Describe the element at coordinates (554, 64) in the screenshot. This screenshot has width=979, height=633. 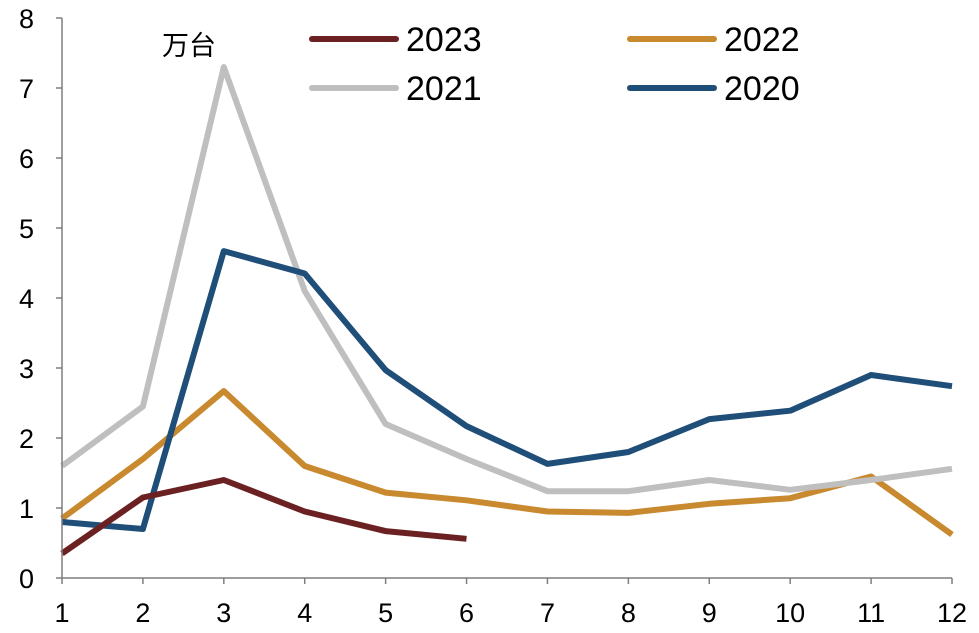
I see `legend: 2023 2022 2021 2020` at that location.